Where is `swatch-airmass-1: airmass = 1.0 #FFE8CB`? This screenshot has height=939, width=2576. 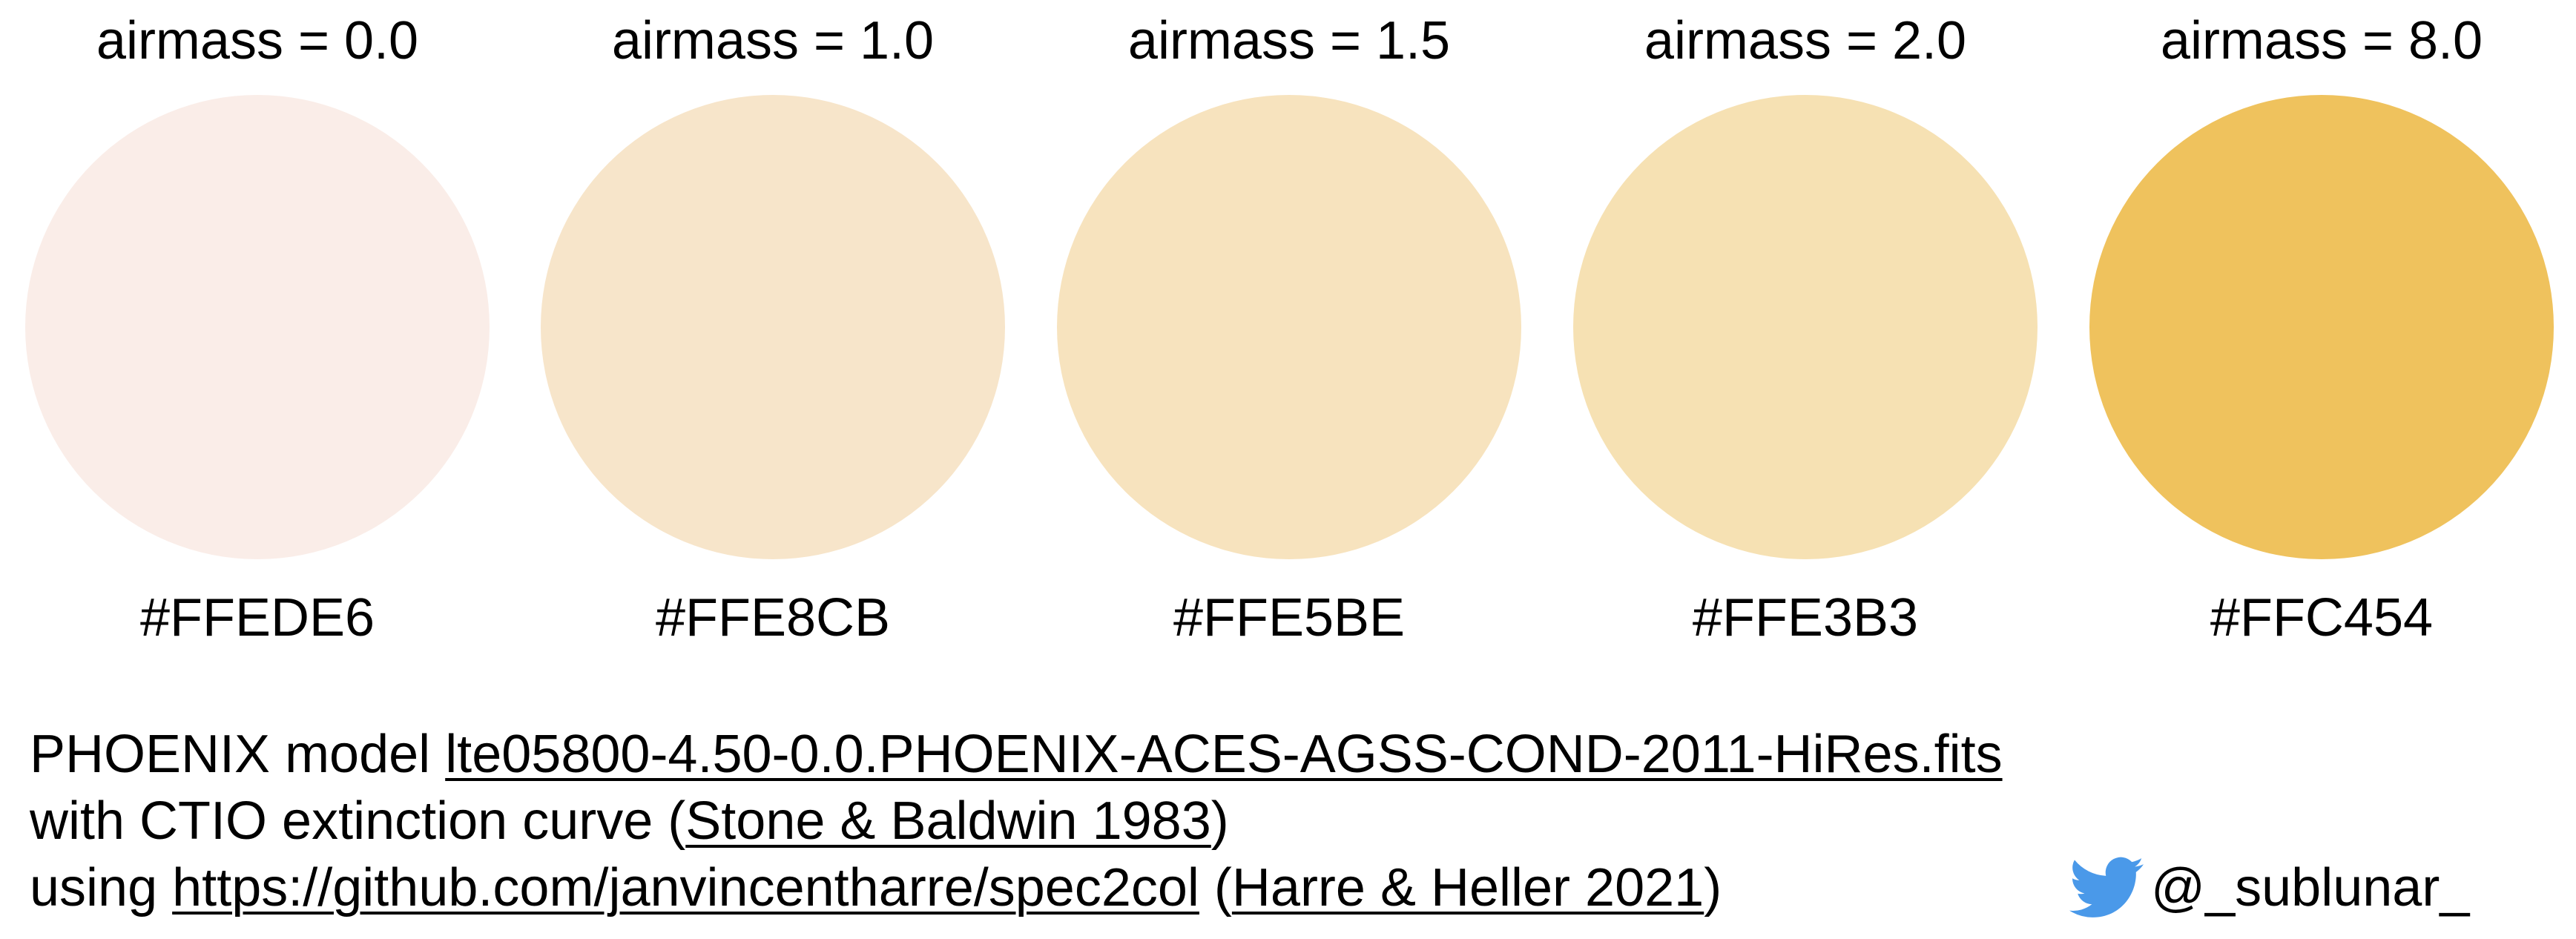
swatch-airmass-1: airmass = 1.0 #FFE8CB is located at coordinates (773, 334).